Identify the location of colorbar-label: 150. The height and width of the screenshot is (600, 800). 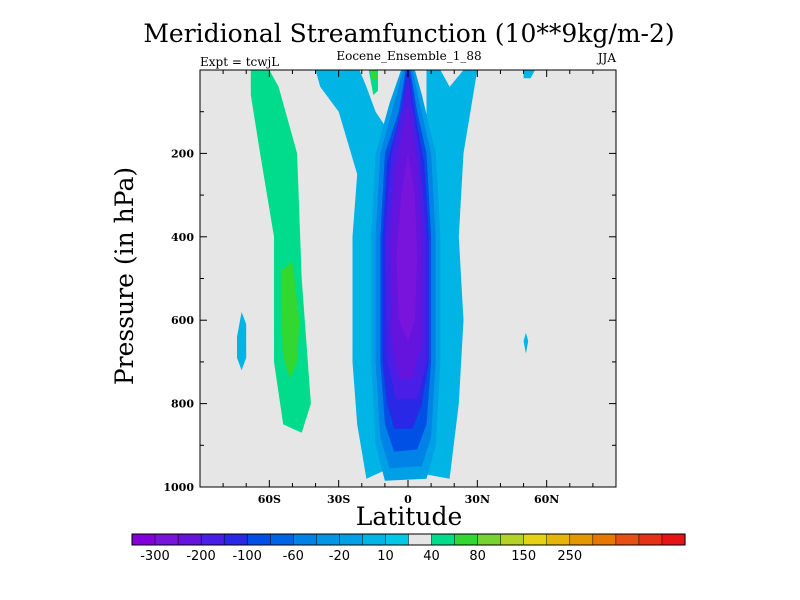
(523, 556).